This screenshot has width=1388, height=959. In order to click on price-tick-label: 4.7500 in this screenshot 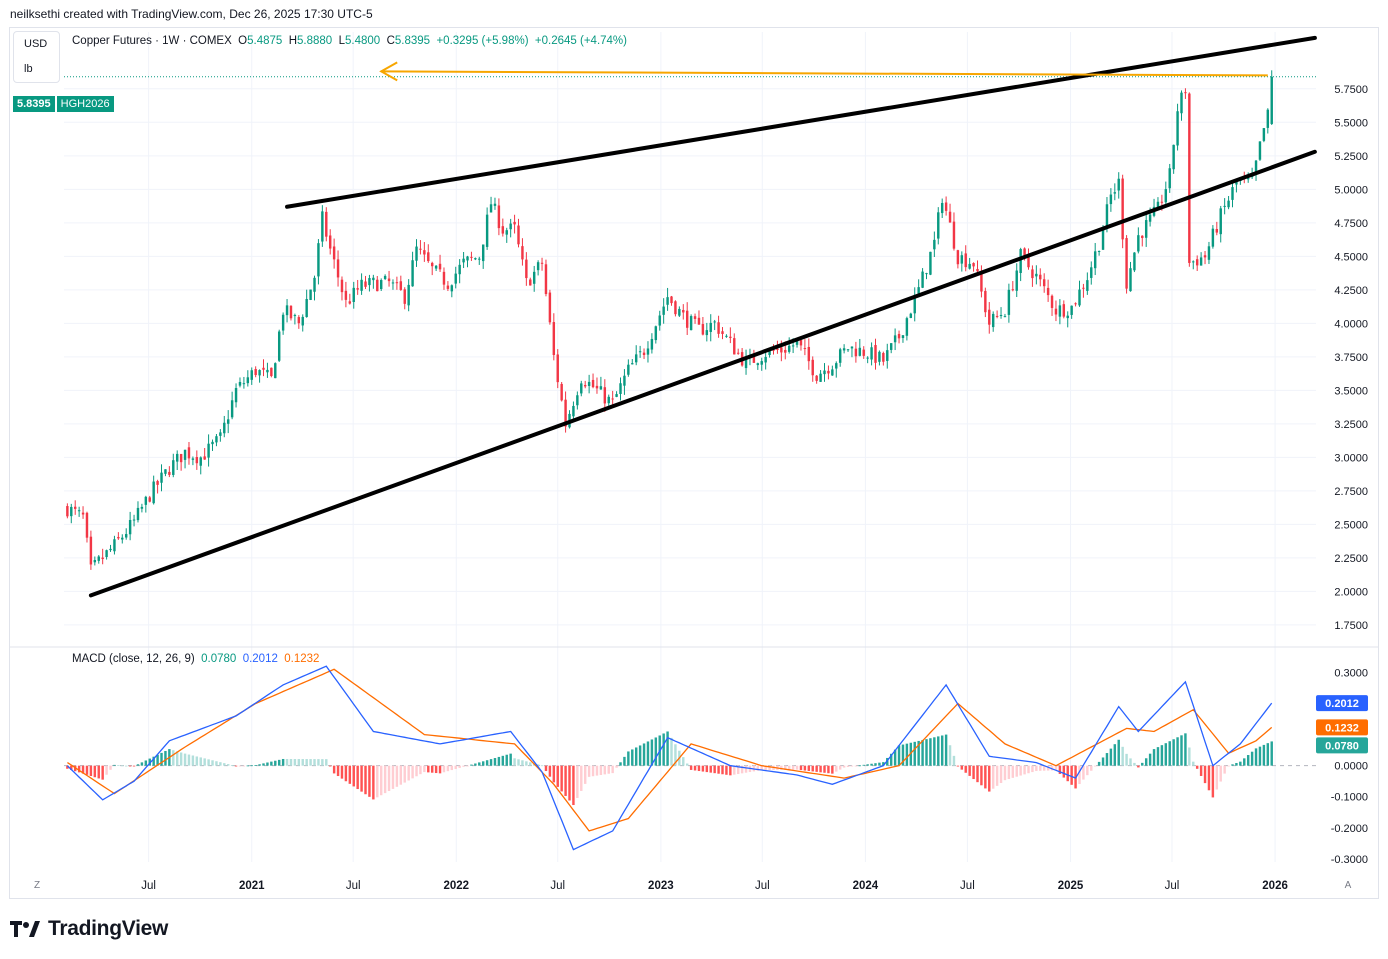, I will do `click(1351, 224)`.